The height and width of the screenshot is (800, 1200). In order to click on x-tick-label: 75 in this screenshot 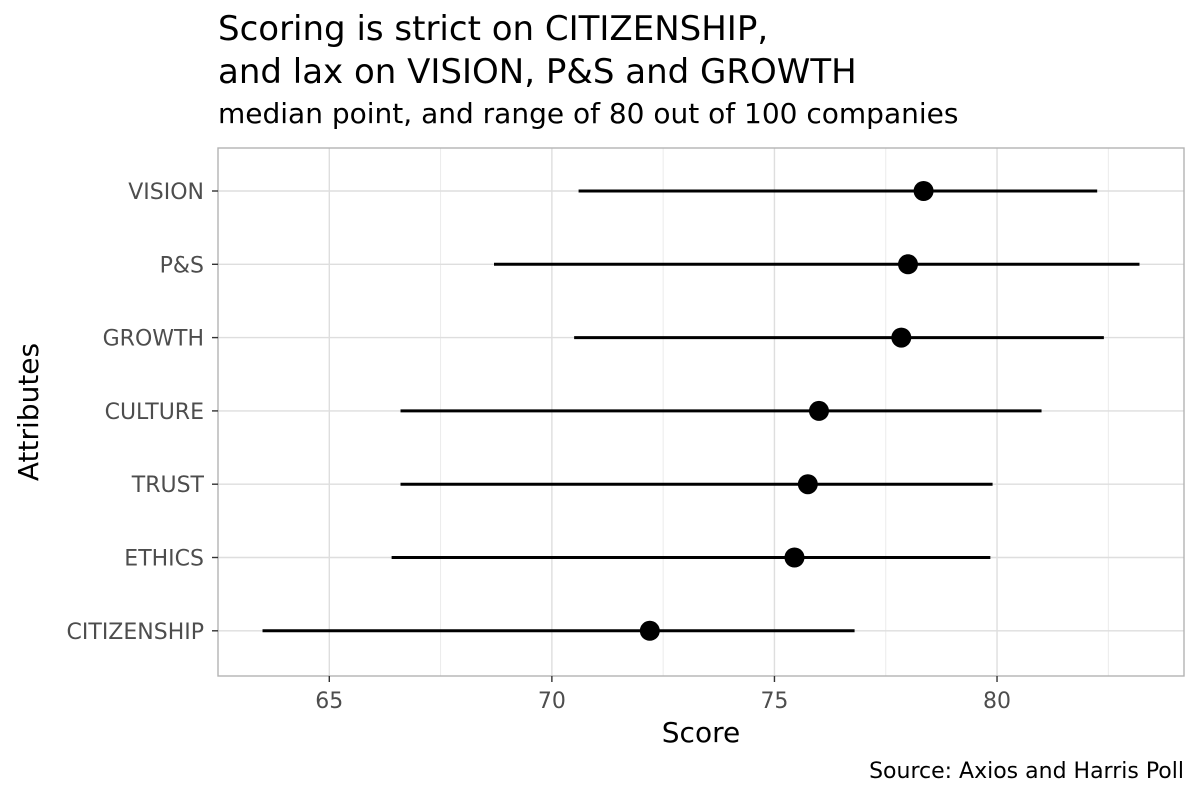, I will do `click(774, 701)`.